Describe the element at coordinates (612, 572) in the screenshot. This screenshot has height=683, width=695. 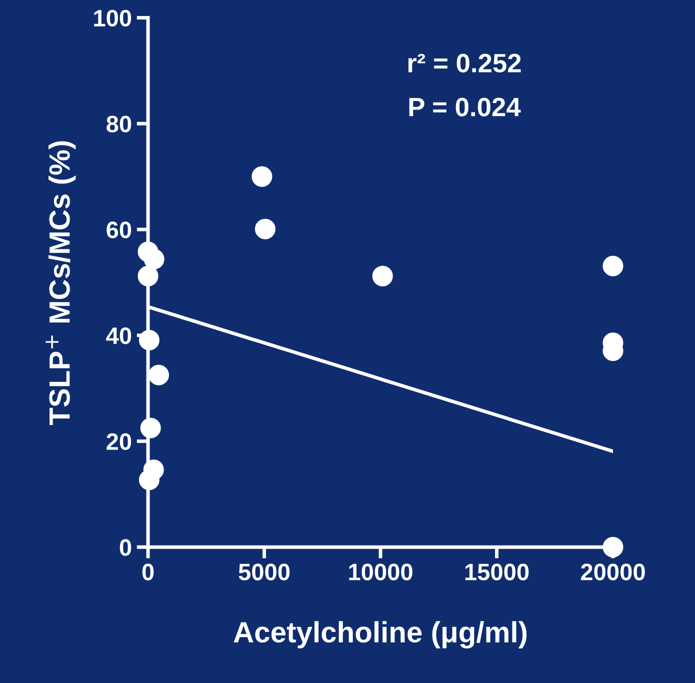
I see `x-tick-label: 20000` at that location.